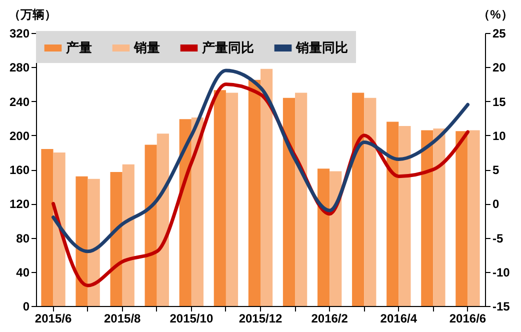 This screenshot has height=332, width=521. Describe the element at coordinates (146, 47) in the screenshot. I see `legend-label: 销量` at that location.